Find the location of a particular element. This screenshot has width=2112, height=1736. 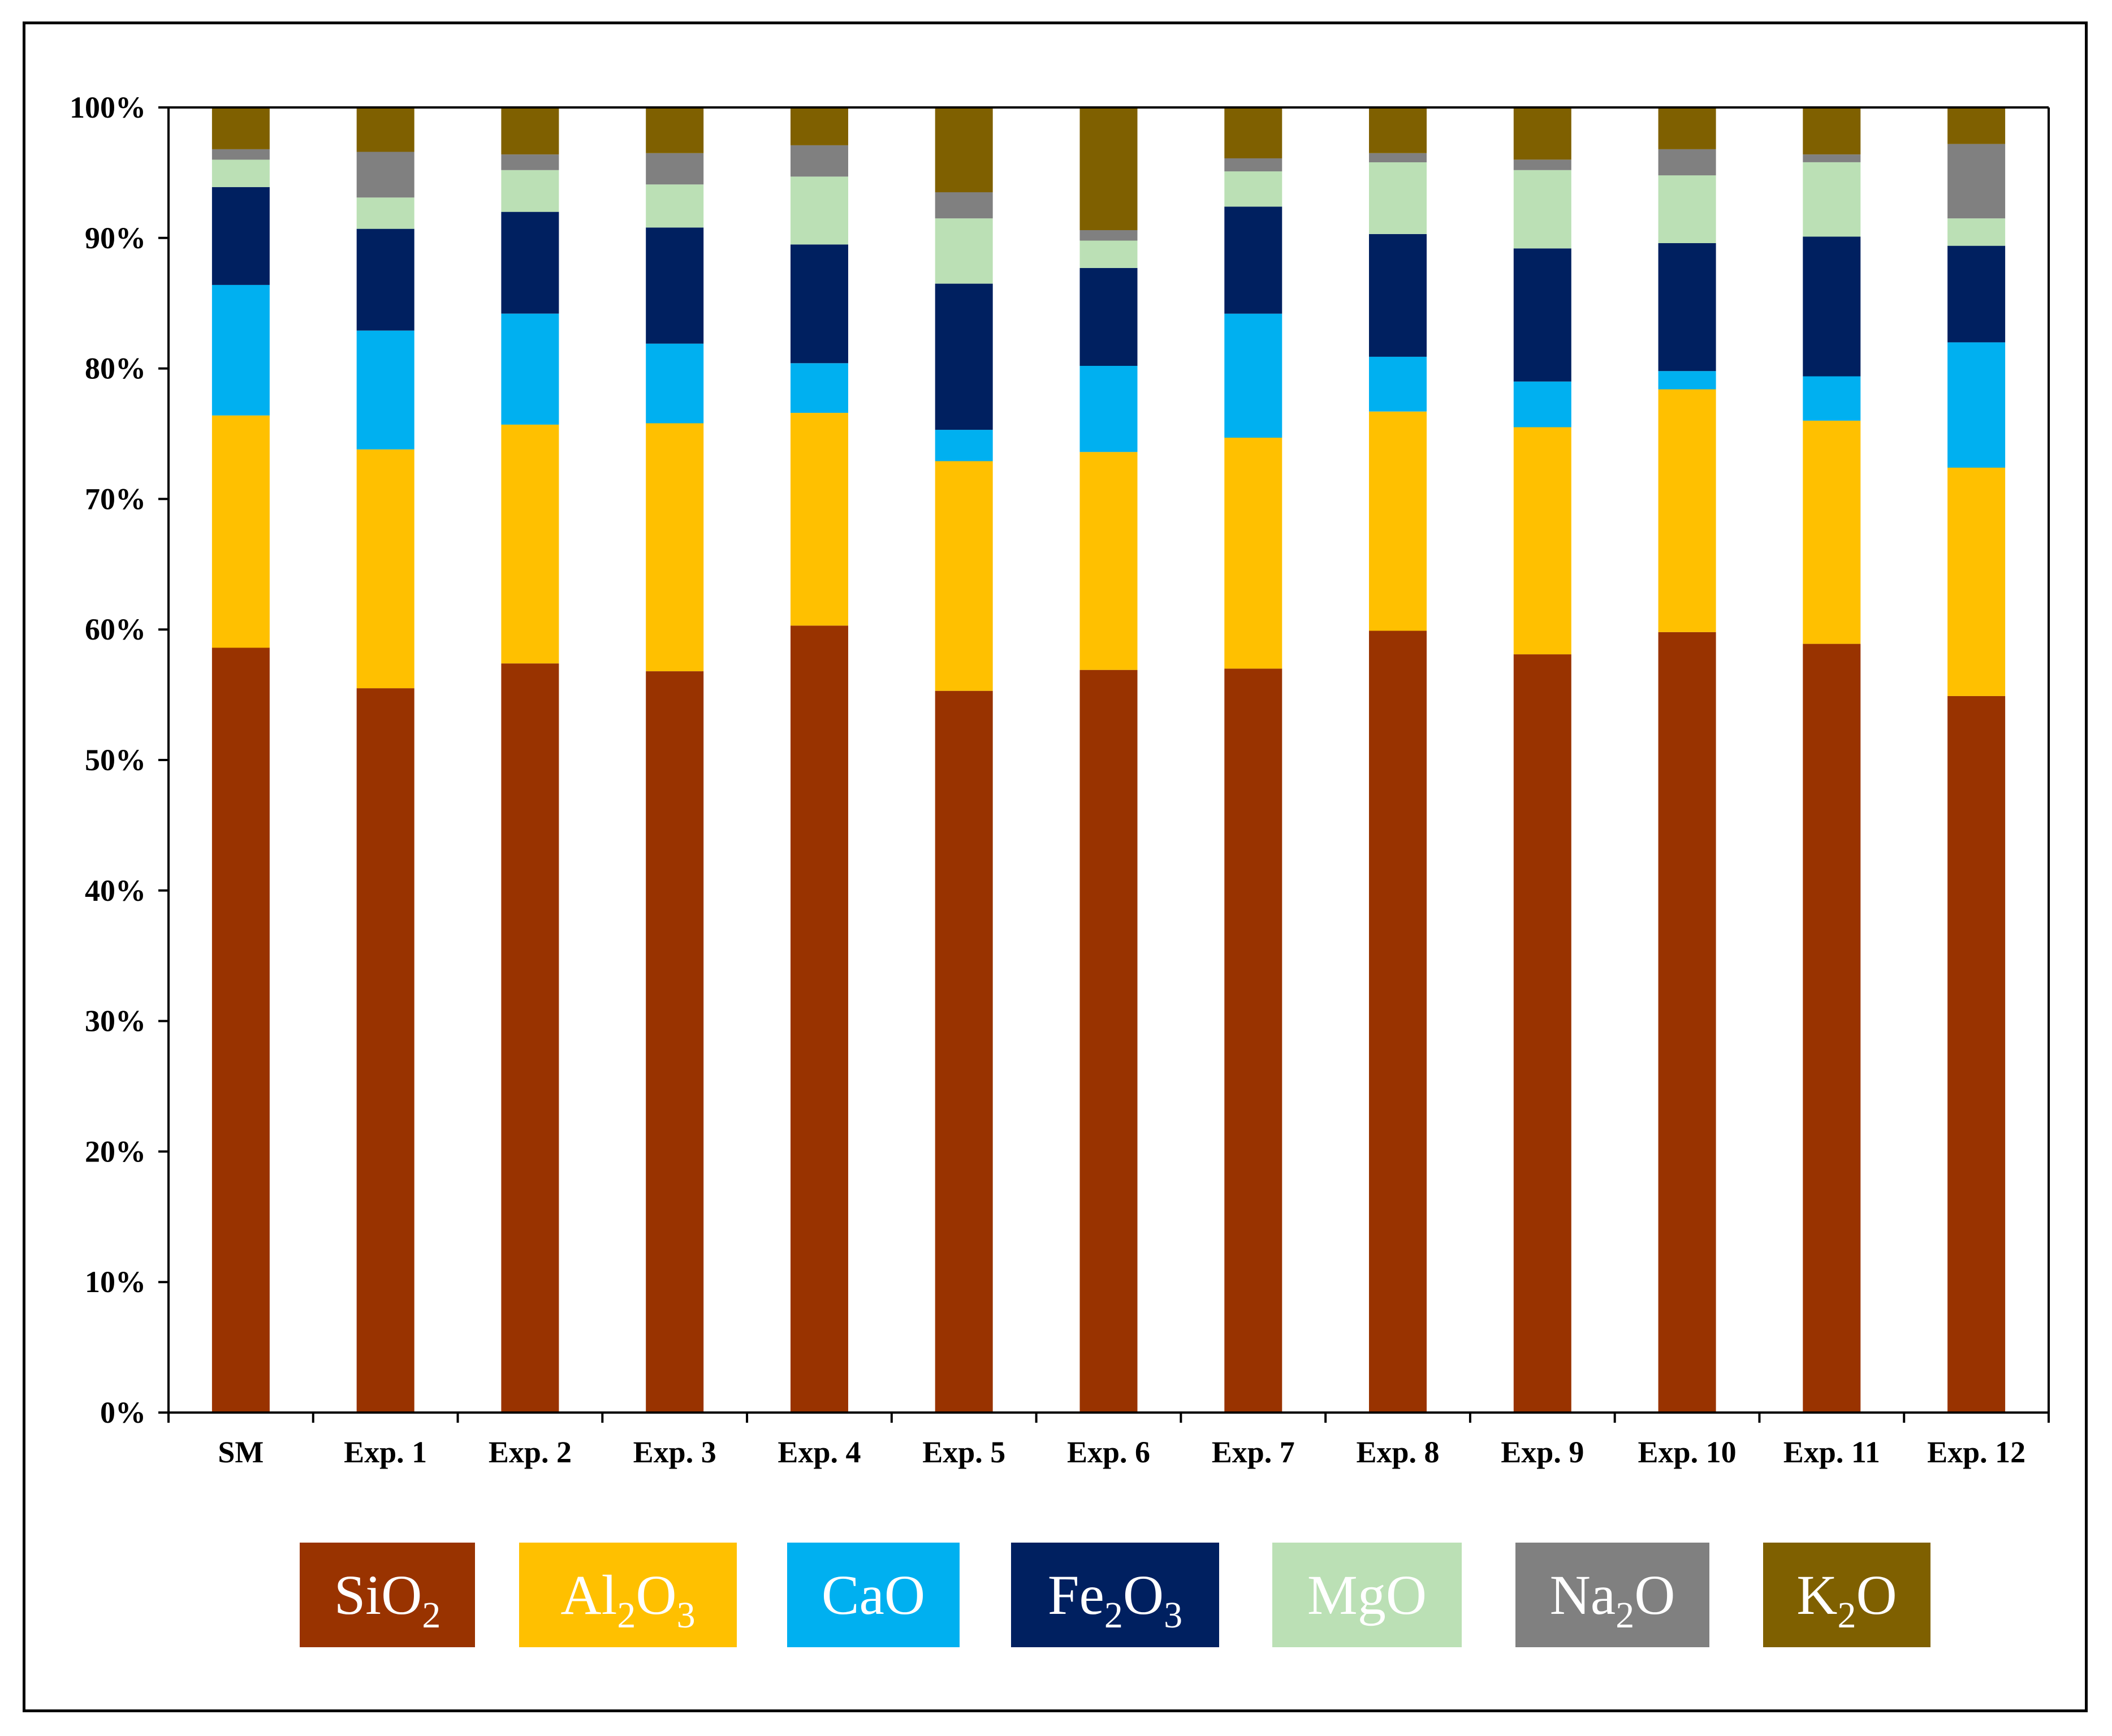

legend-label-sio2: SiO2 is located at coordinates (387, 1600).